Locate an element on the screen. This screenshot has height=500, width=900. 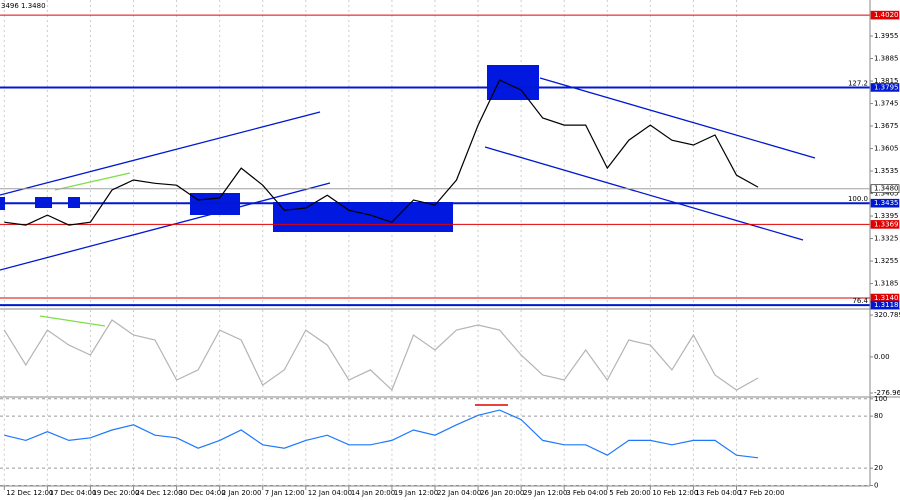
x-tick-label: 17 Feb 20:00 is located at coordinates (761, 493).